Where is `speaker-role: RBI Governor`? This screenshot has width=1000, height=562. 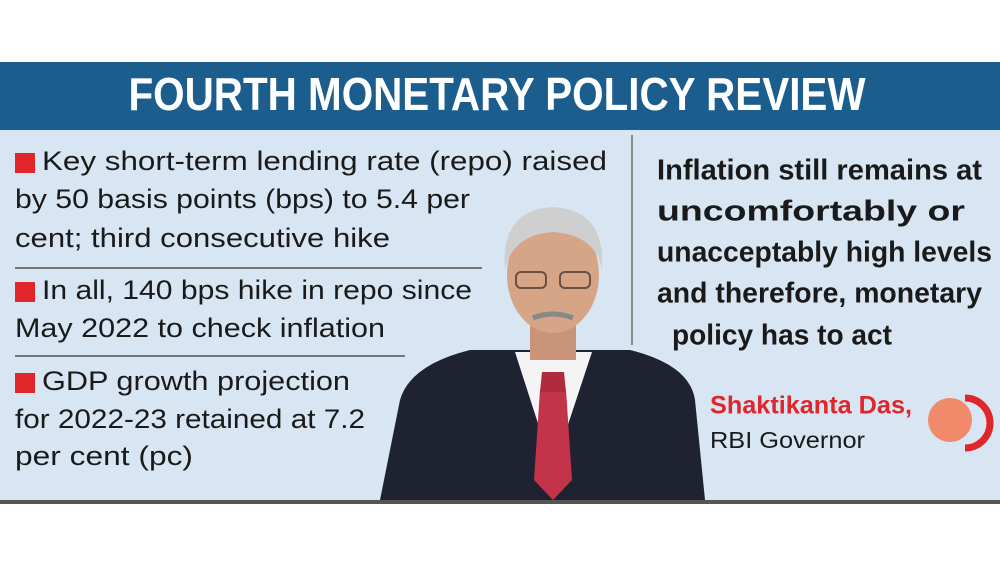 speaker-role: RBI Governor is located at coordinates (787, 440).